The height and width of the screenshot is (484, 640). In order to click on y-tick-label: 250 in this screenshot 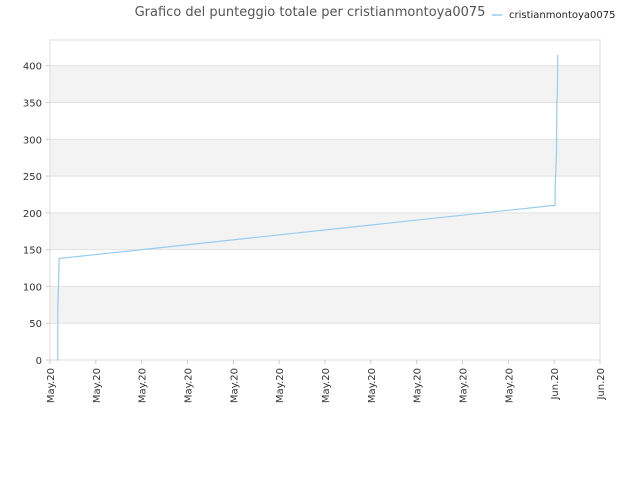, I will do `click(32, 177)`.